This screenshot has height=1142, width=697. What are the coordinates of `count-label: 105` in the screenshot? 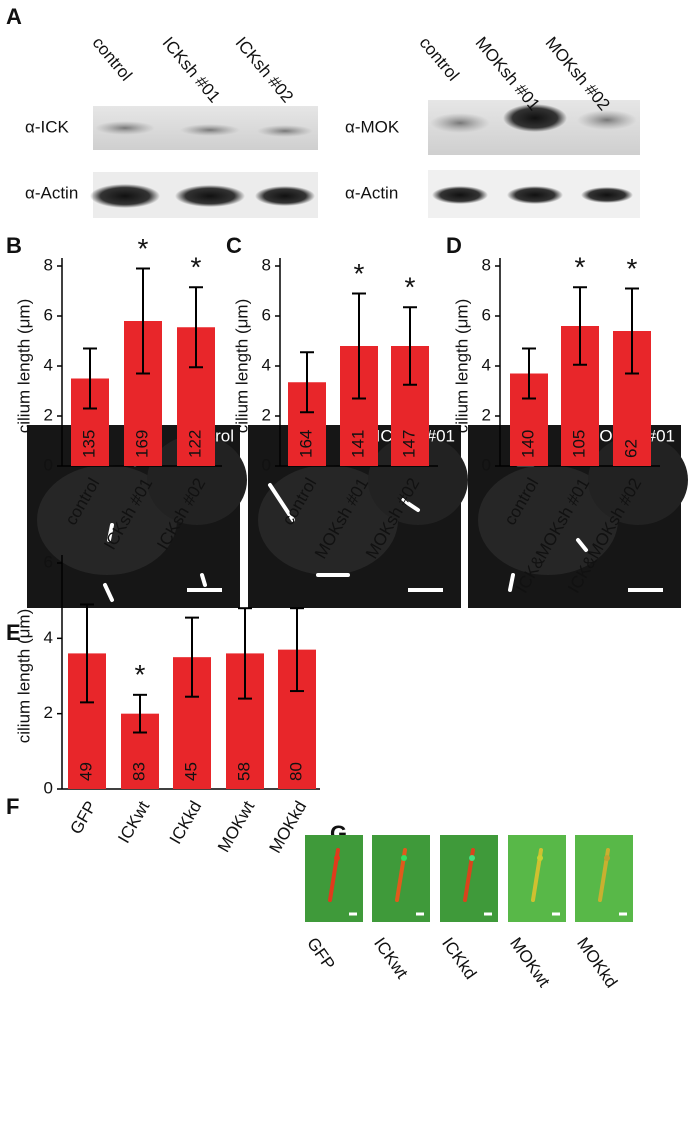 It's located at (578, 444).